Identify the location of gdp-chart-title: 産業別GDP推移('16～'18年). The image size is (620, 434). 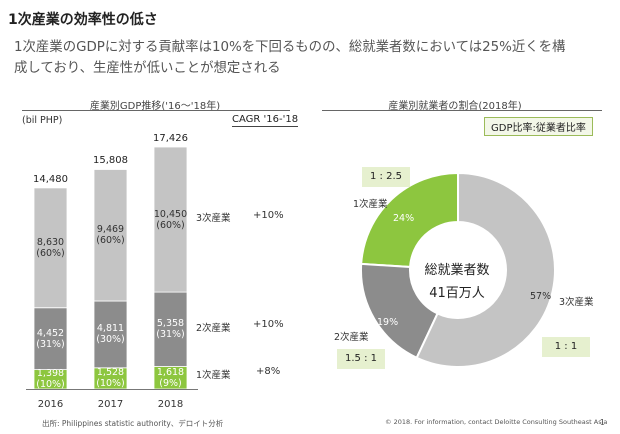
(155, 106).